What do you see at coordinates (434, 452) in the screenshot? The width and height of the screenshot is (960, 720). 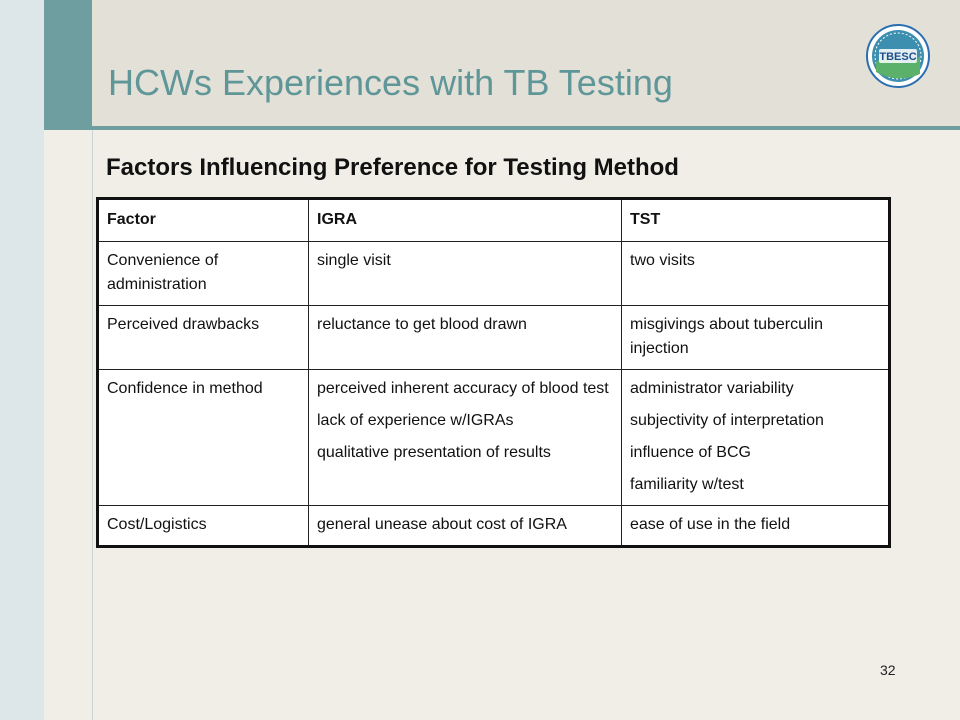 I see `igra-item: qualitative presentation of results` at bounding box center [434, 452].